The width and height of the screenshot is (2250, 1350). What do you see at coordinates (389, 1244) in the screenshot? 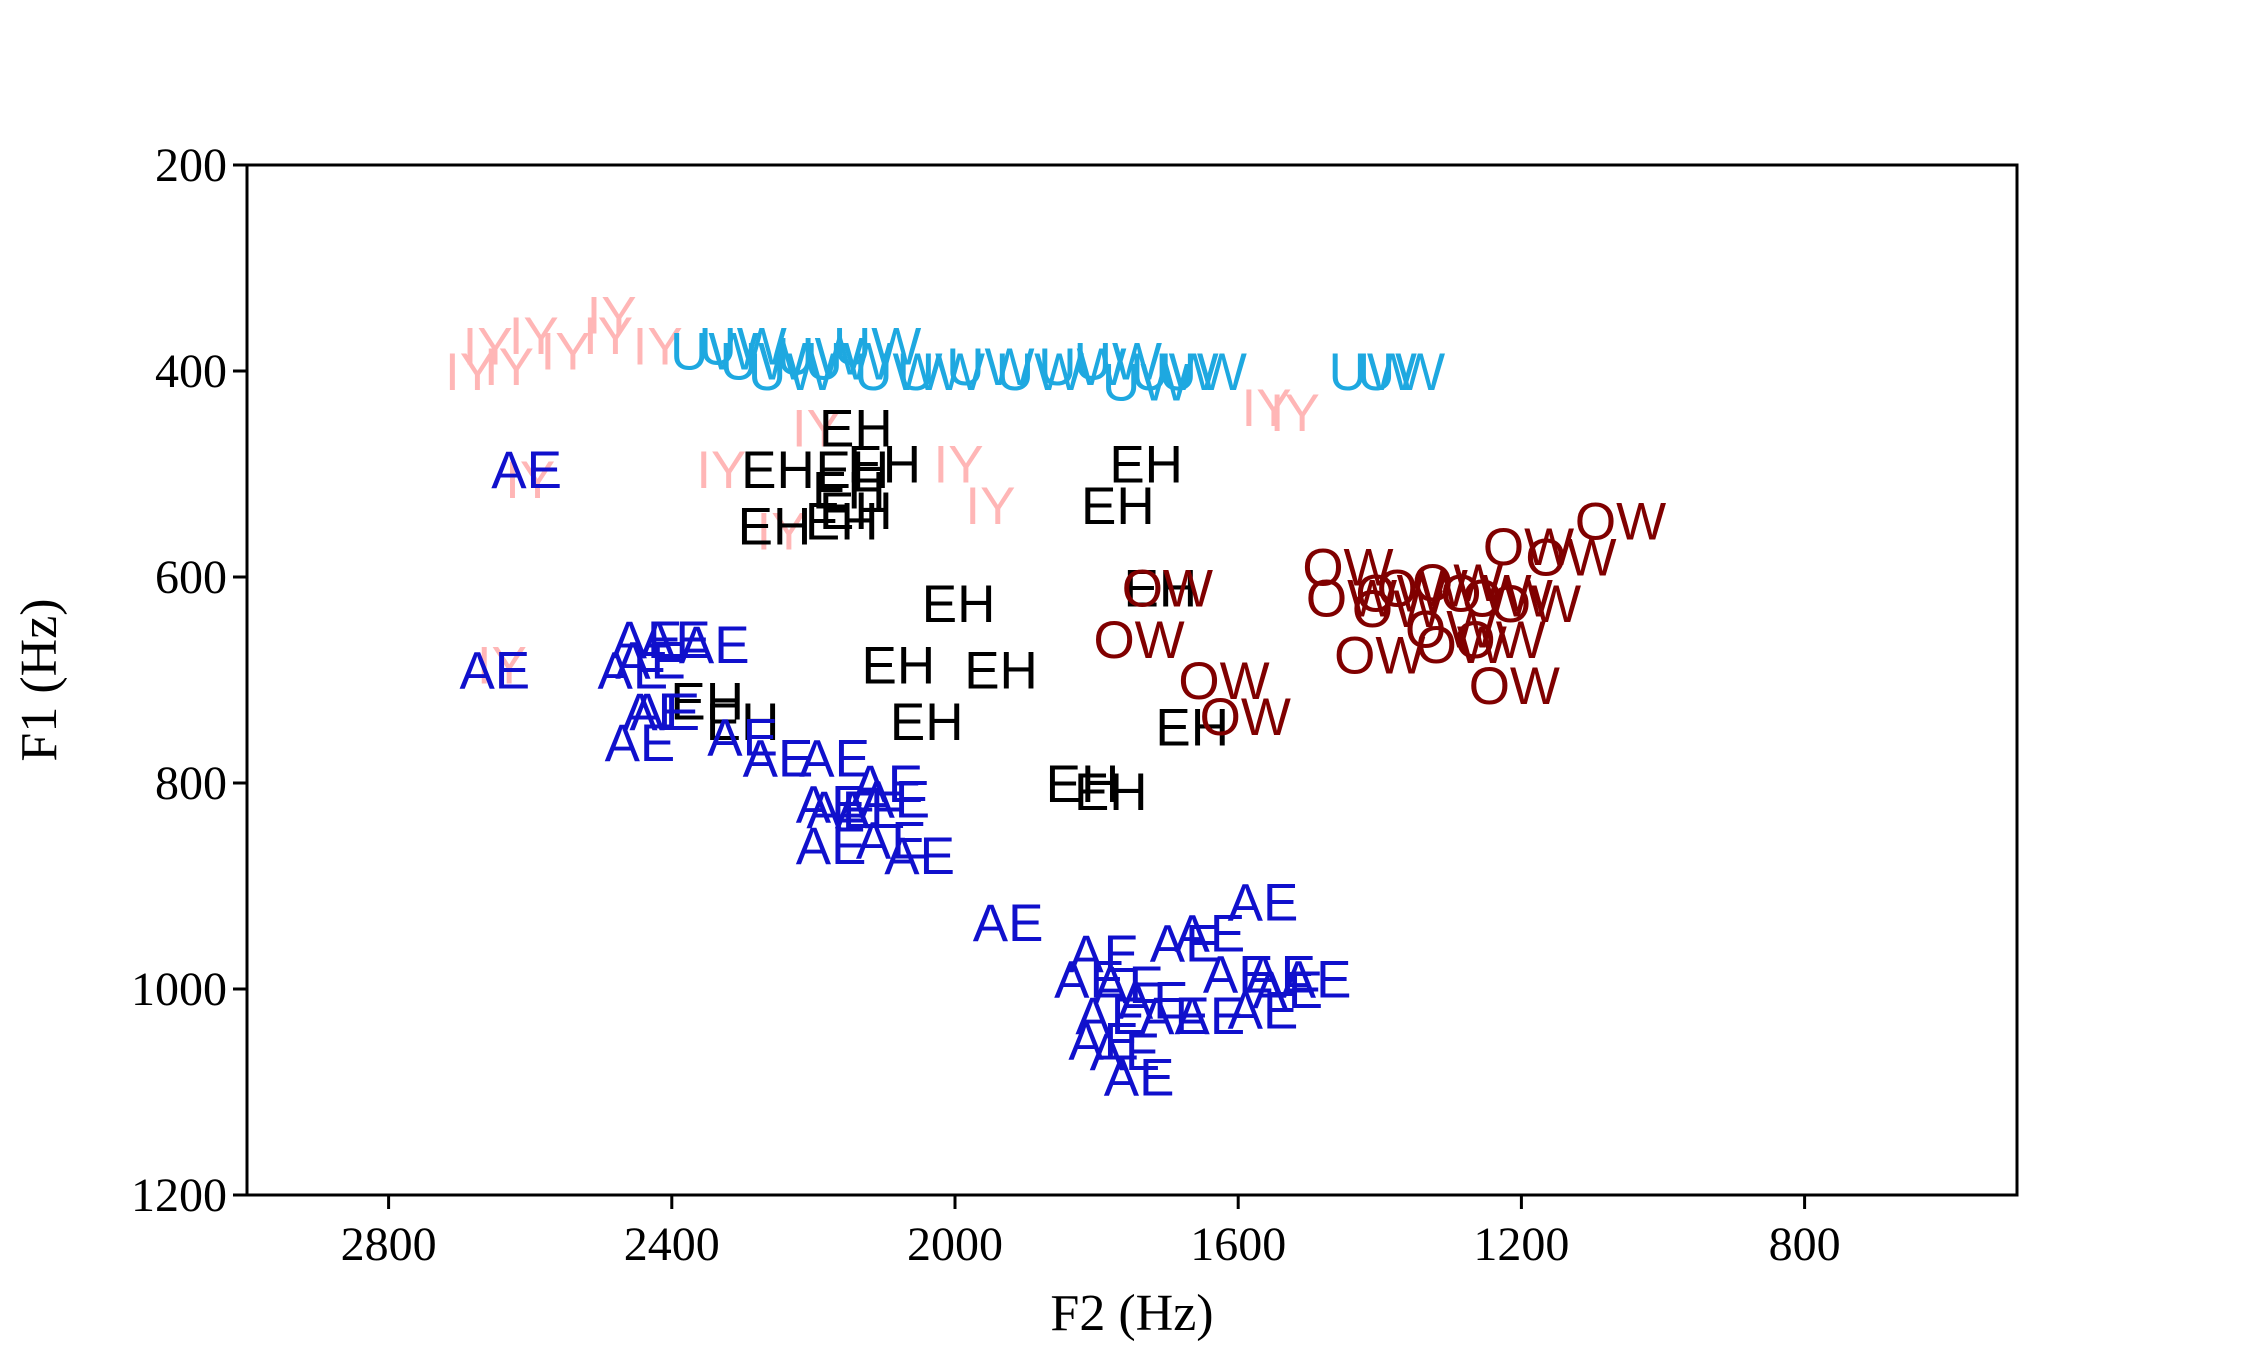
I see `x-tick-label: 2800` at bounding box center [389, 1244].